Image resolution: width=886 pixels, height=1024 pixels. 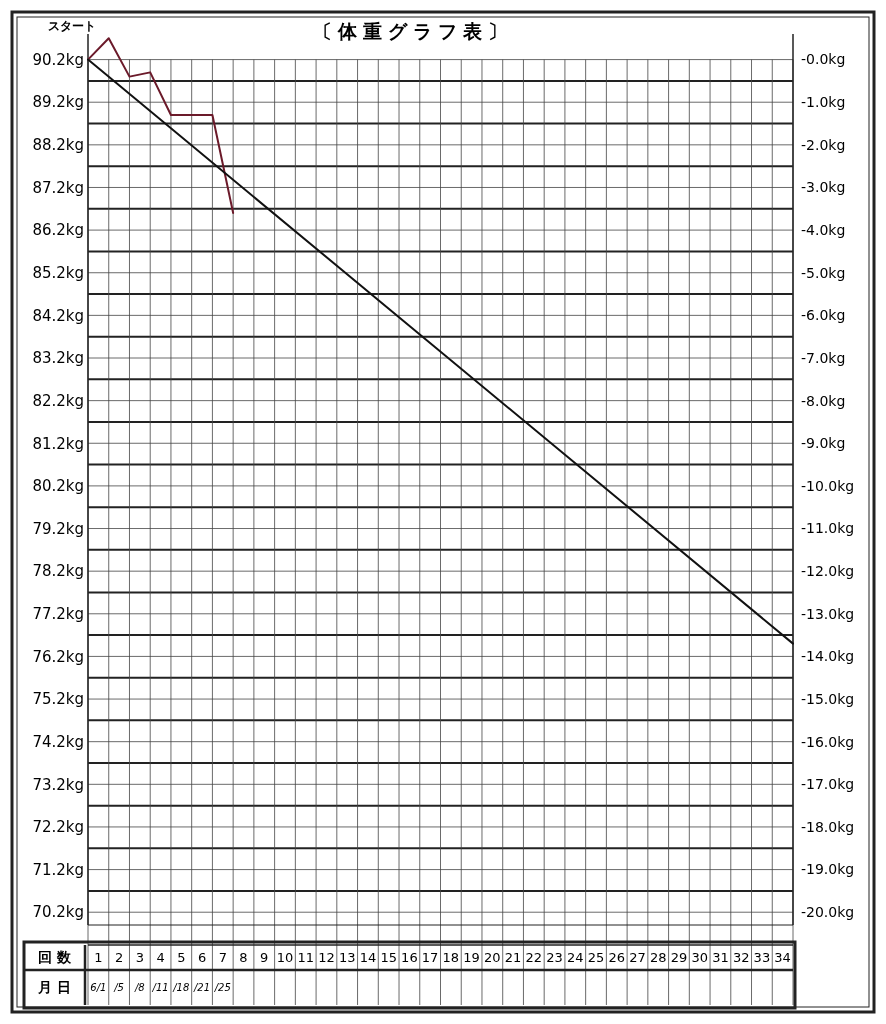 I want to click on y-tick-label: 89.2kg, so click(x=58, y=102).